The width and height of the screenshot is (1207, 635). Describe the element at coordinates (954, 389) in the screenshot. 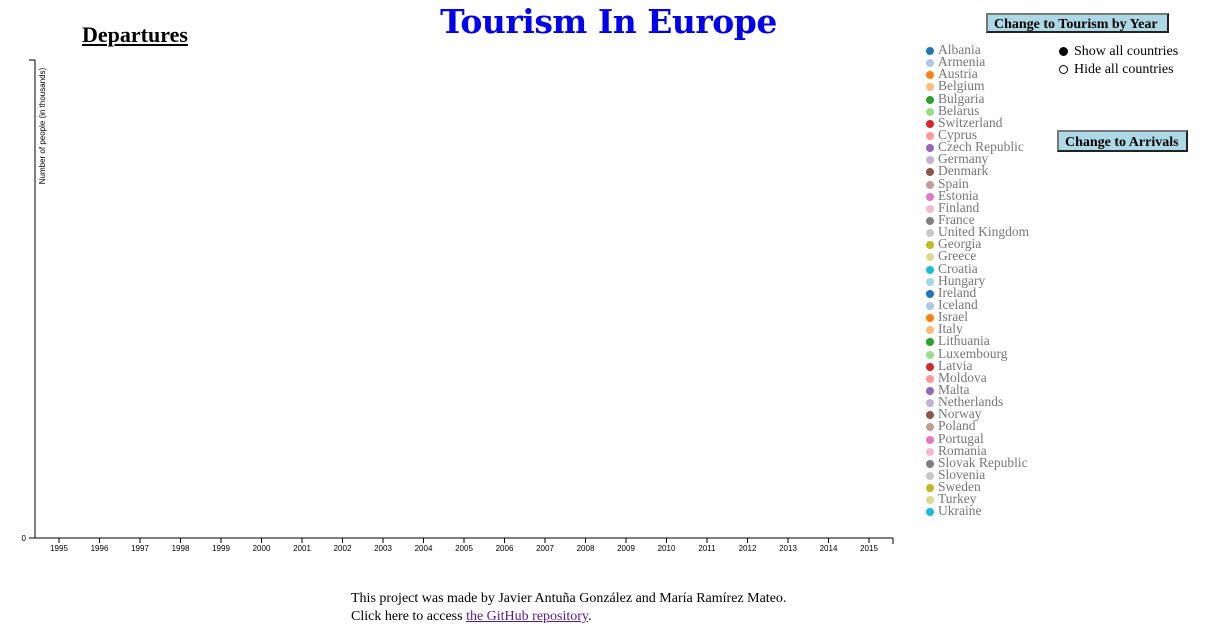

I see `legend-label: Malta` at that location.